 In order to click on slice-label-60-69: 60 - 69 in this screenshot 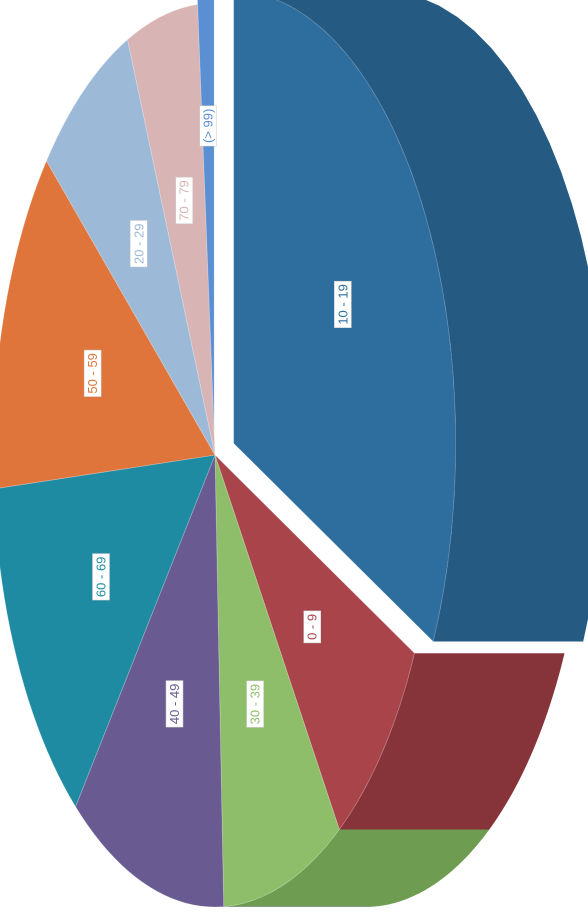, I will do `click(101, 577)`.